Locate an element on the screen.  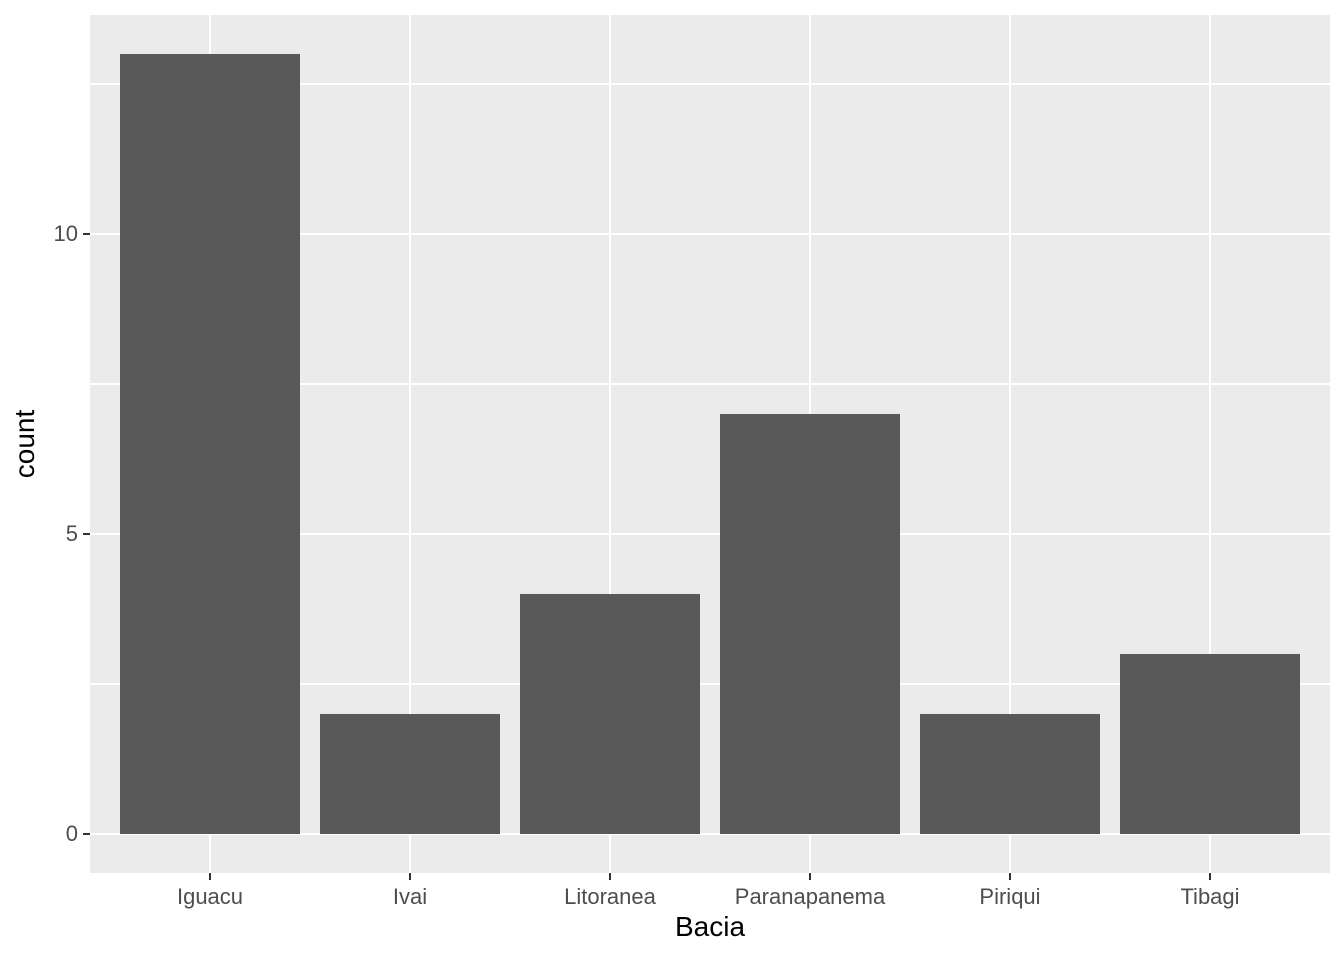
bar-paranapanema is located at coordinates (810, 624).